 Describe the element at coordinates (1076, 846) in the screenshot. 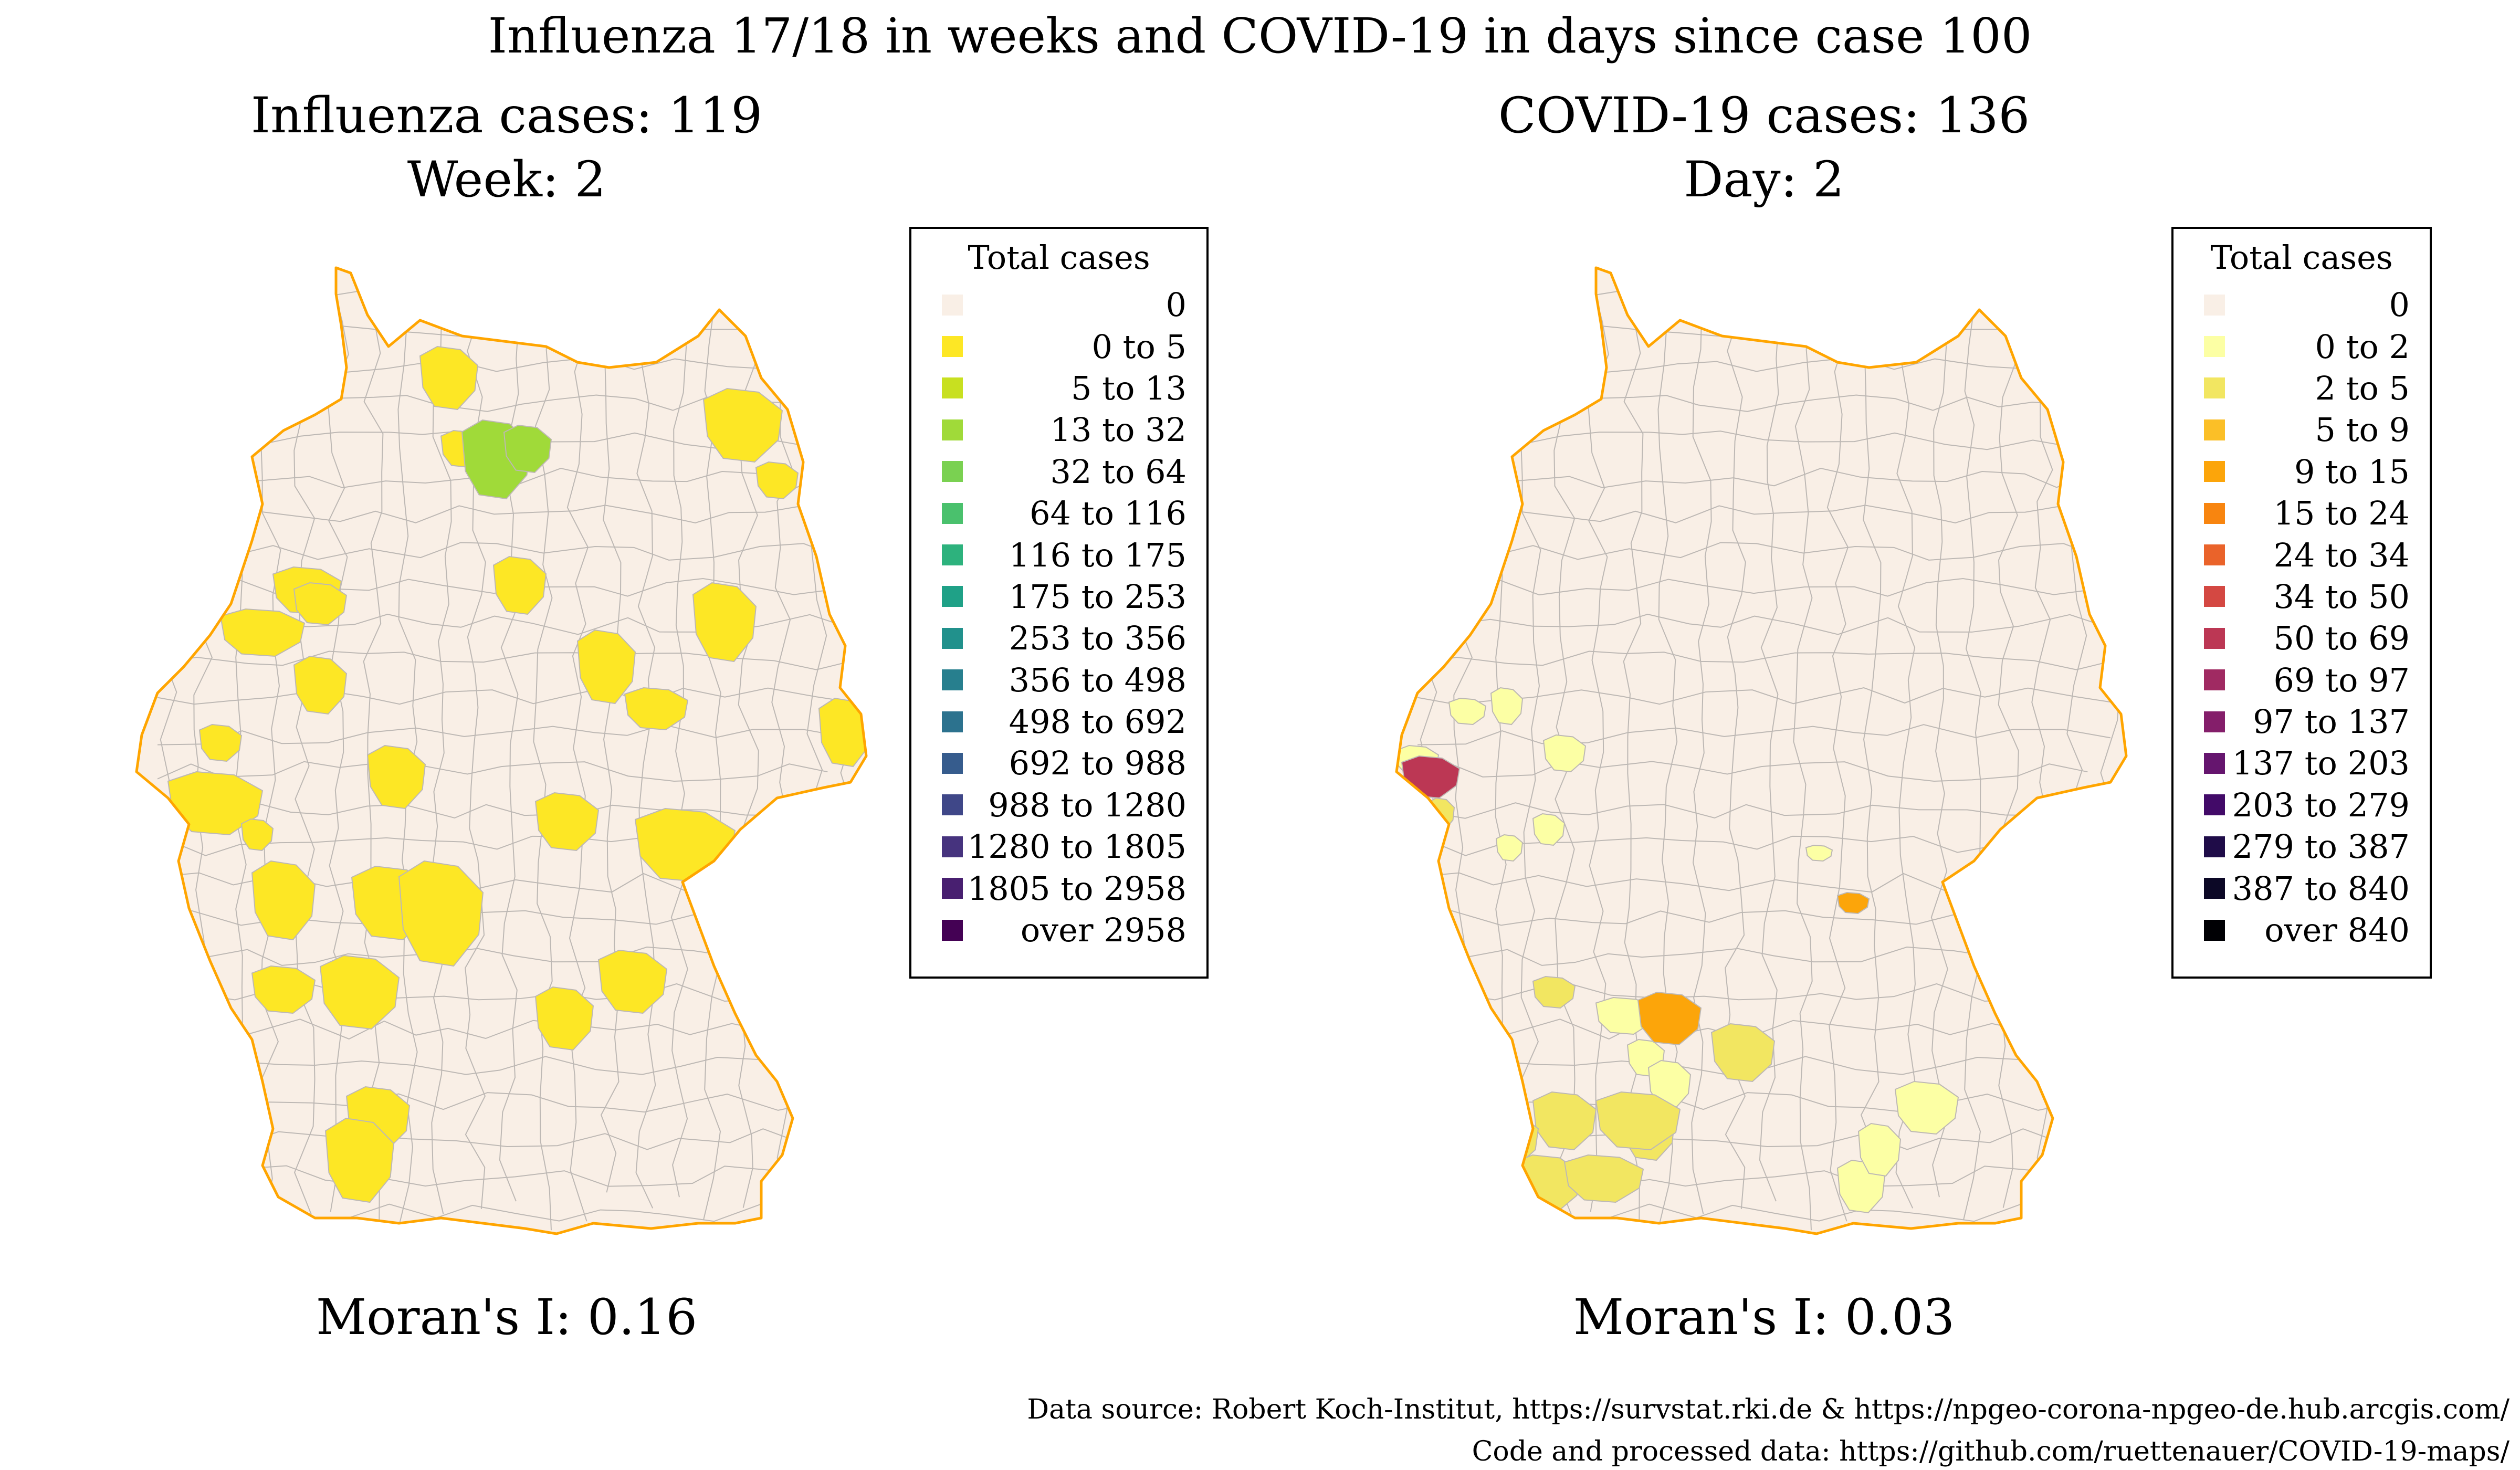

I see `legend-label: 1280 to 1805` at that location.